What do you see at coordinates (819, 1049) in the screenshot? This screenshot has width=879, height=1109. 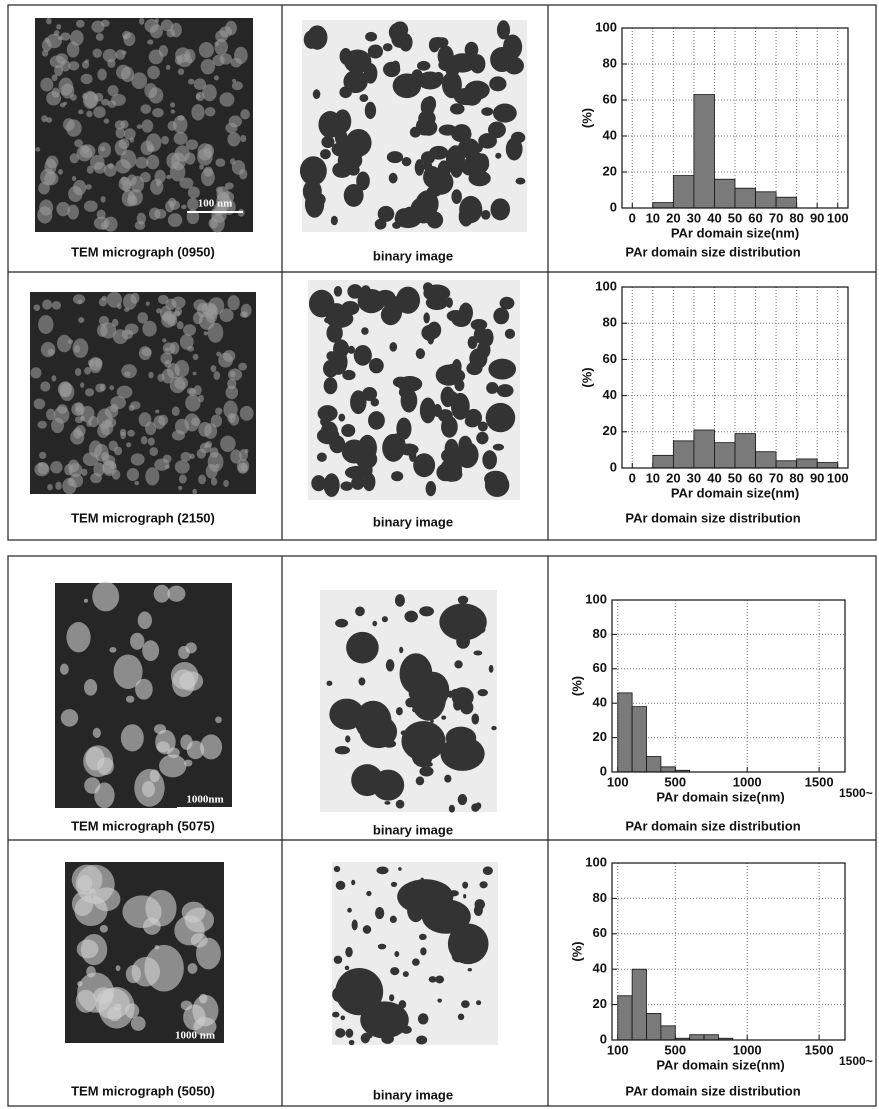 I see `x-tick-label: 1500` at bounding box center [819, 1049].